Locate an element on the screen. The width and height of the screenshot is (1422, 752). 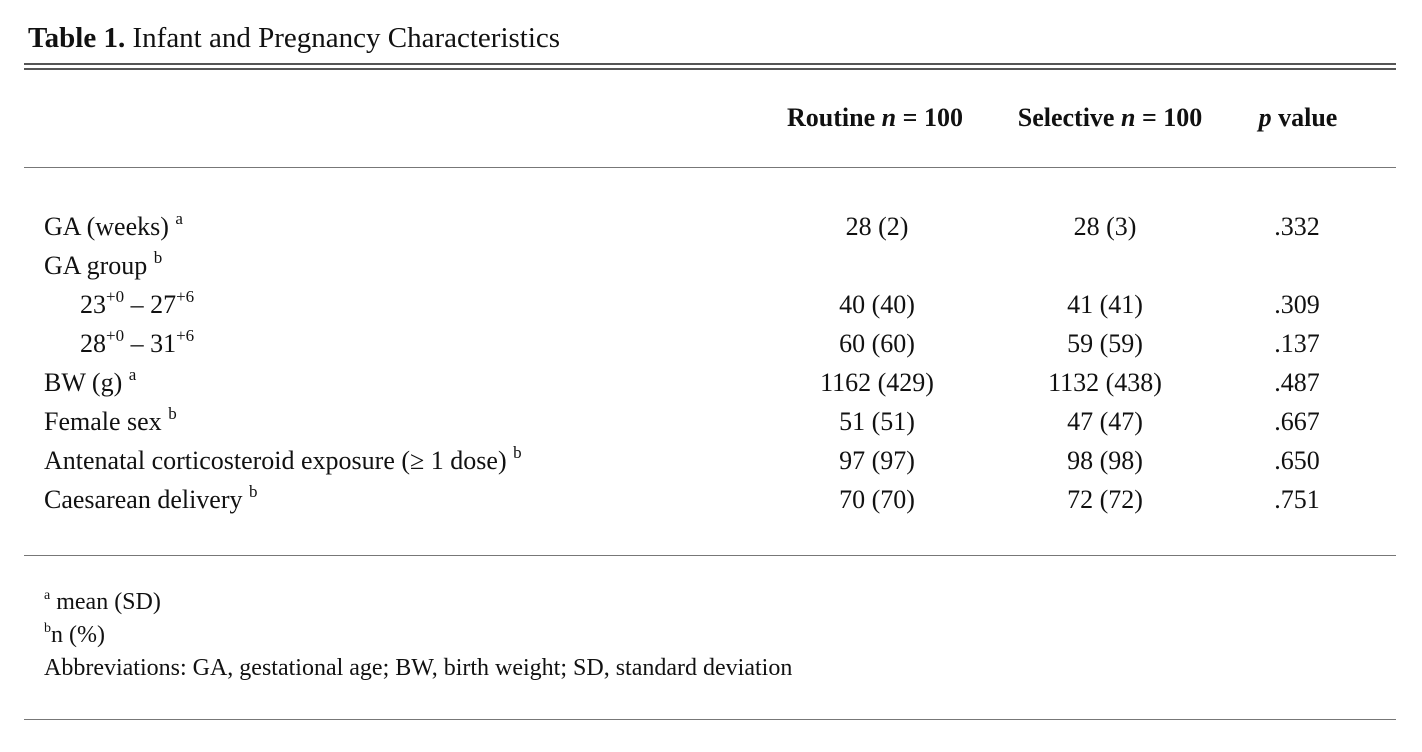
header-rule is located at coordinates (710, 167).